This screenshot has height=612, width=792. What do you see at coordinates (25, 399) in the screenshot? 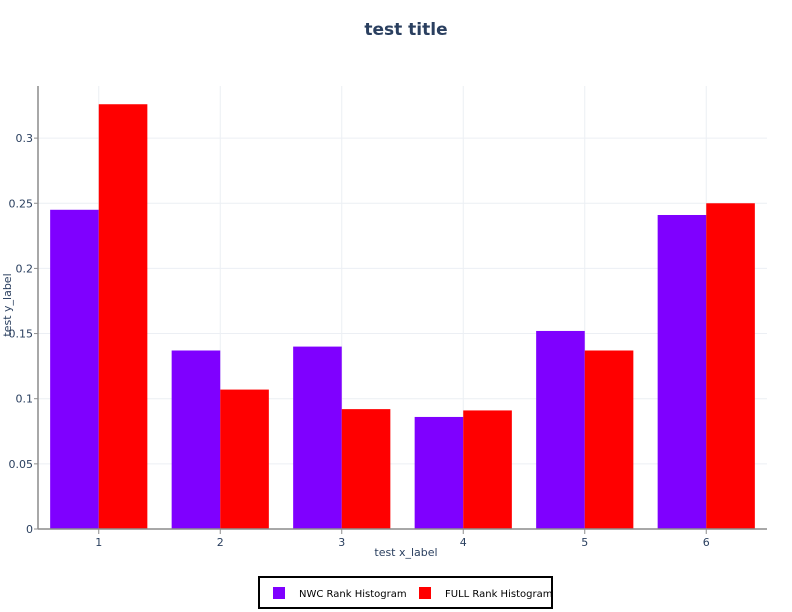
I see `y-tick-label: 0.1` at bounding box center [25, 399].